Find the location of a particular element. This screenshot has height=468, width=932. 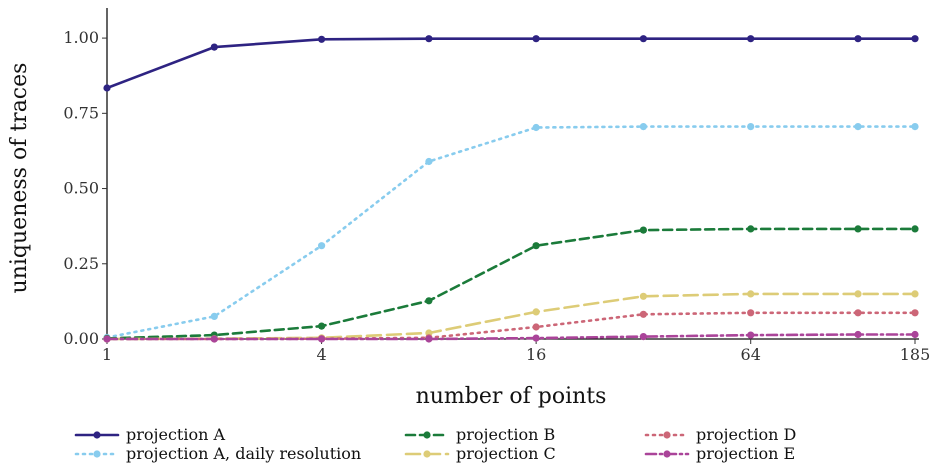

legend-key-projection-c is located at coordinates (427, 453).